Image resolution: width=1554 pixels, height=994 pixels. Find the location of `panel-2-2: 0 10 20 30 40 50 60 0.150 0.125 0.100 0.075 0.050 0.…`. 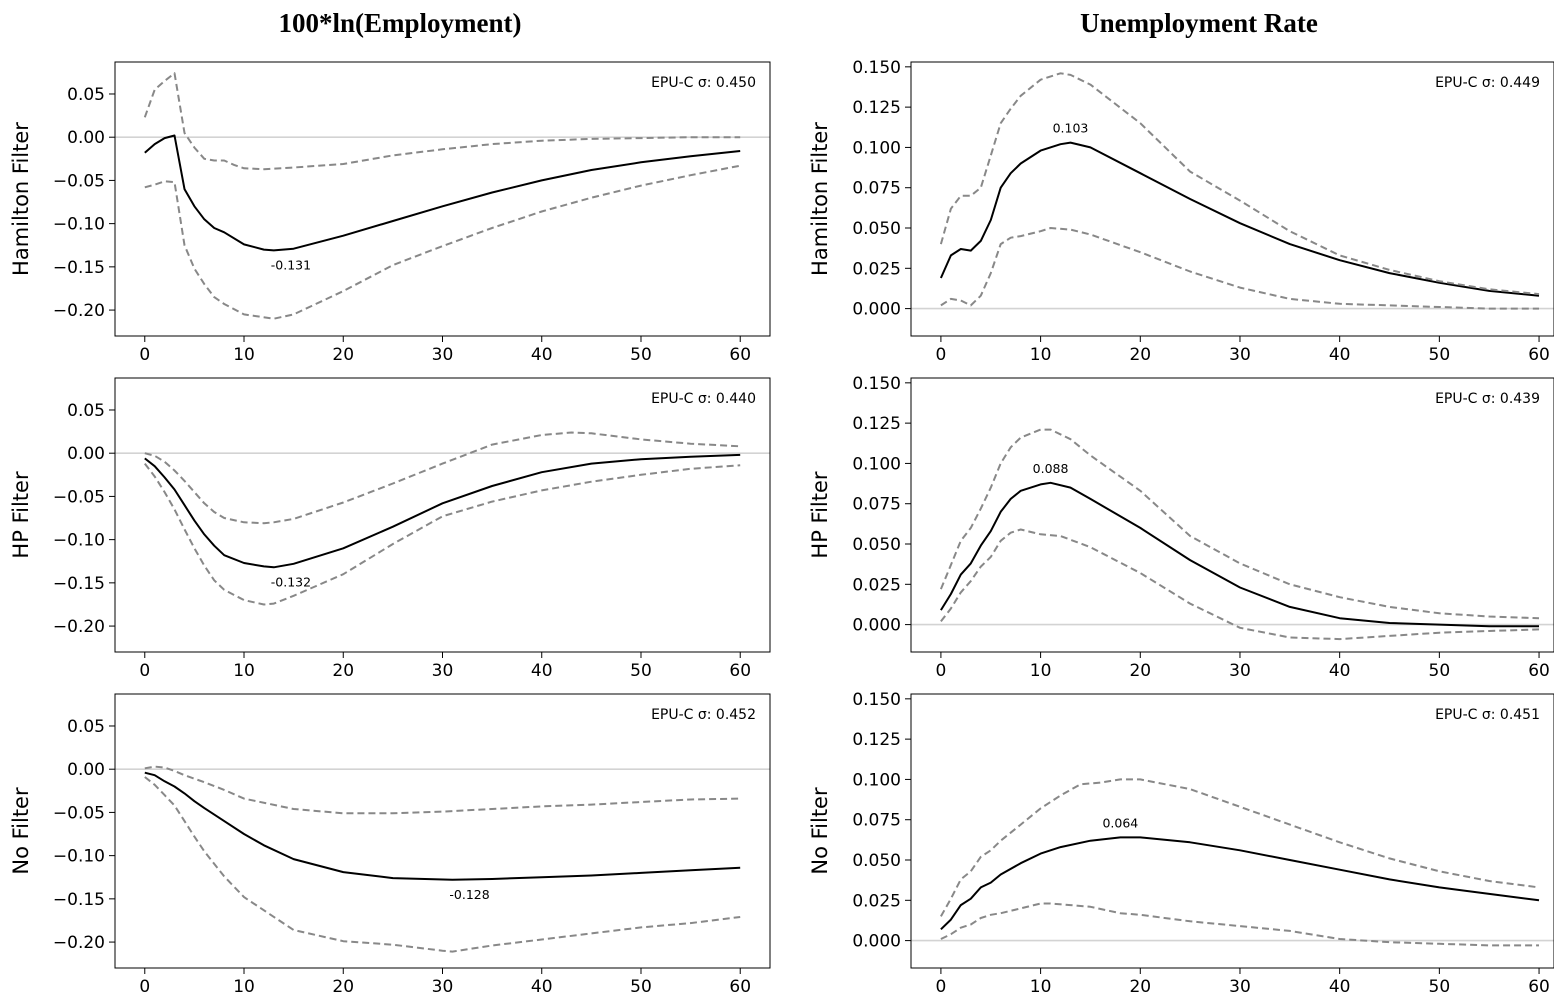

panel-2-2: 0 10 20 30 40 50 60 0.150 0.125 0.100 0.075 0.050 0.… is located at coordinates (1181, 527).